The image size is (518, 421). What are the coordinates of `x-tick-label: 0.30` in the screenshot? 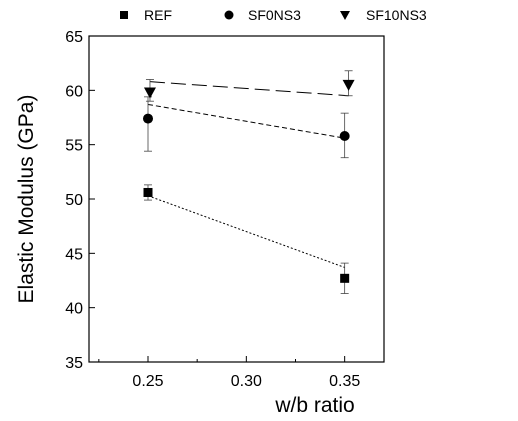 It's located at (246, 381).